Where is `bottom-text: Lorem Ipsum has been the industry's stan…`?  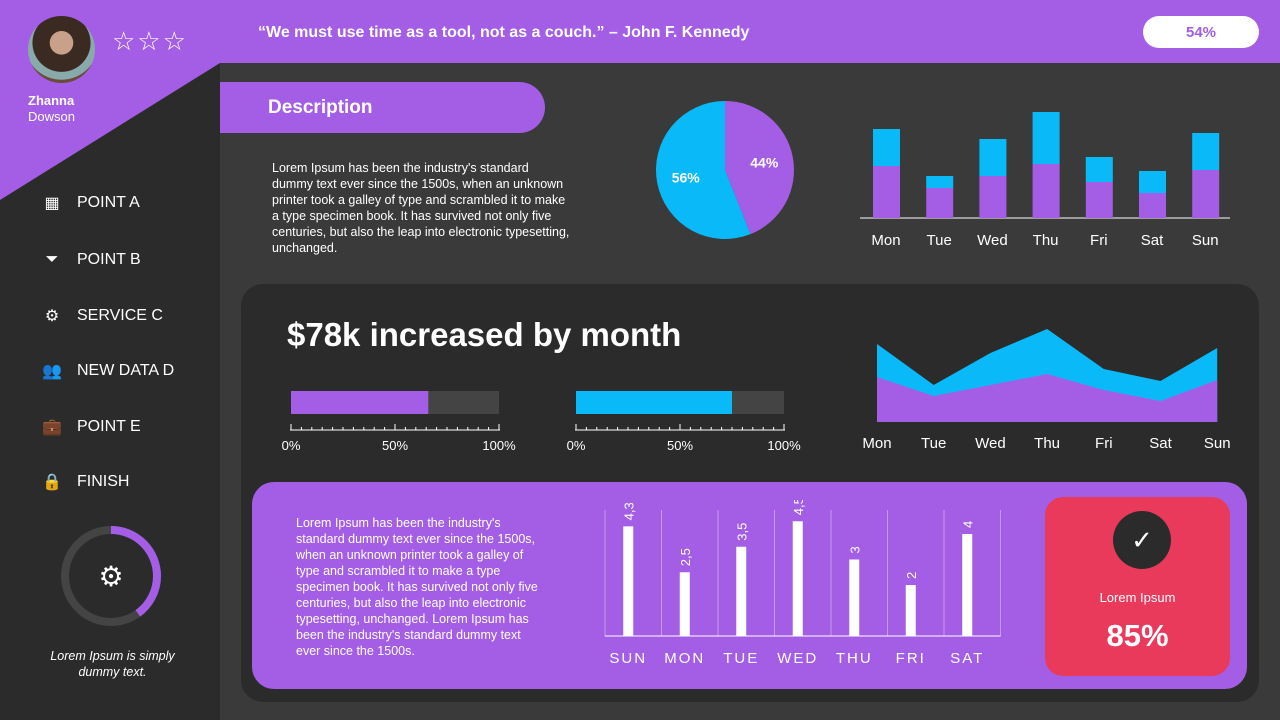 bottom-text: Lorem Ipsum has been the industry's stan… is located at coordinates (417, 587).